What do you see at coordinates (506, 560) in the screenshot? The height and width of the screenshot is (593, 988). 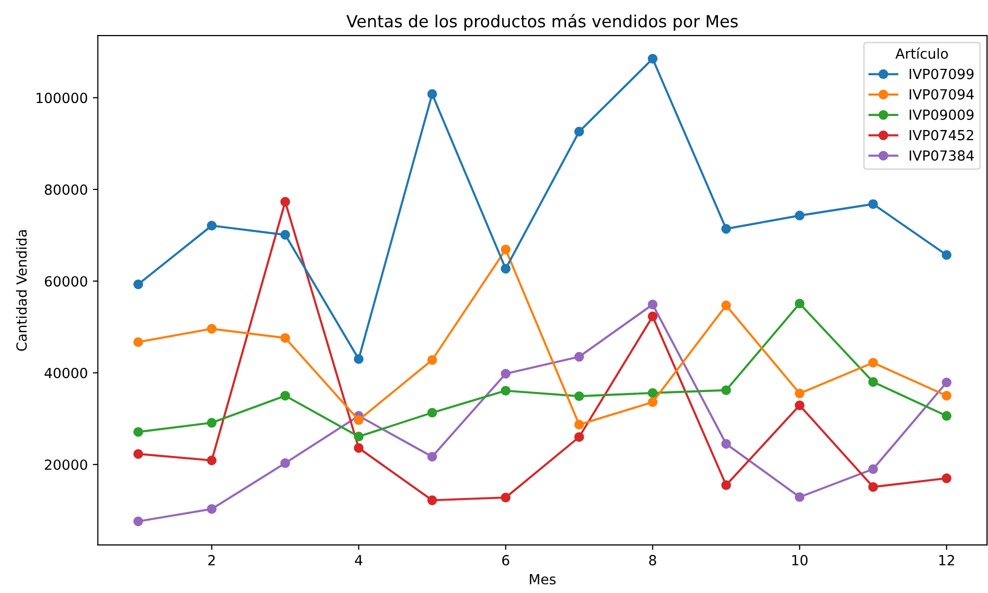 I see `x-tick-label: 6` at bounding box center [506, 560].